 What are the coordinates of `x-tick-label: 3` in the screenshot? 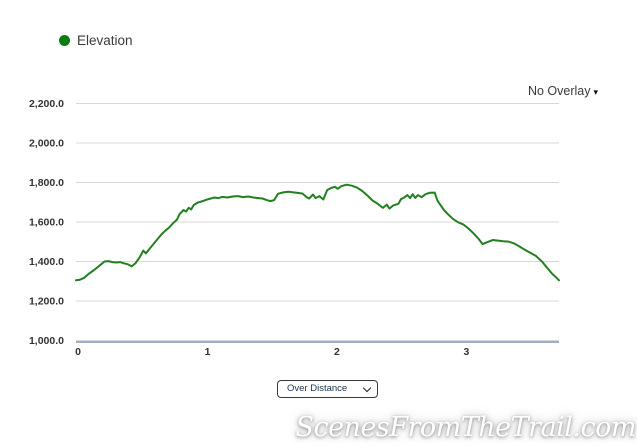 It's located at (467, 352).